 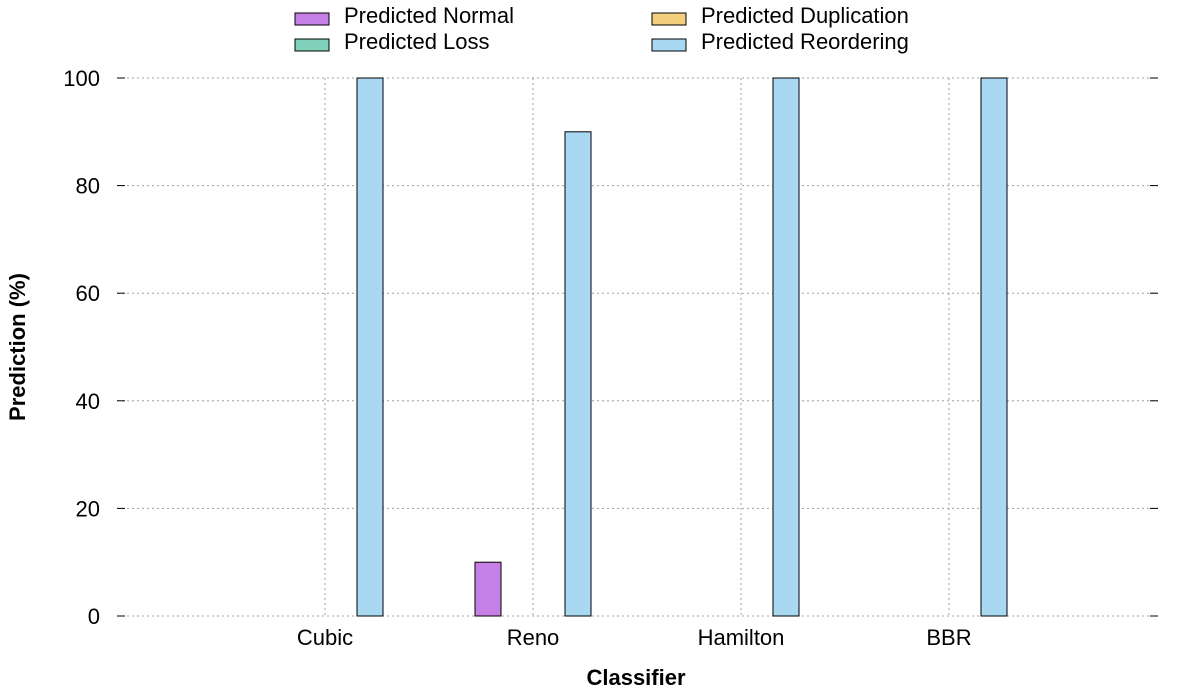 What do you see at coordinates (88, 186) in the screenshot?
I see `y-tick-label: 80` at bounding box center [88, 186].